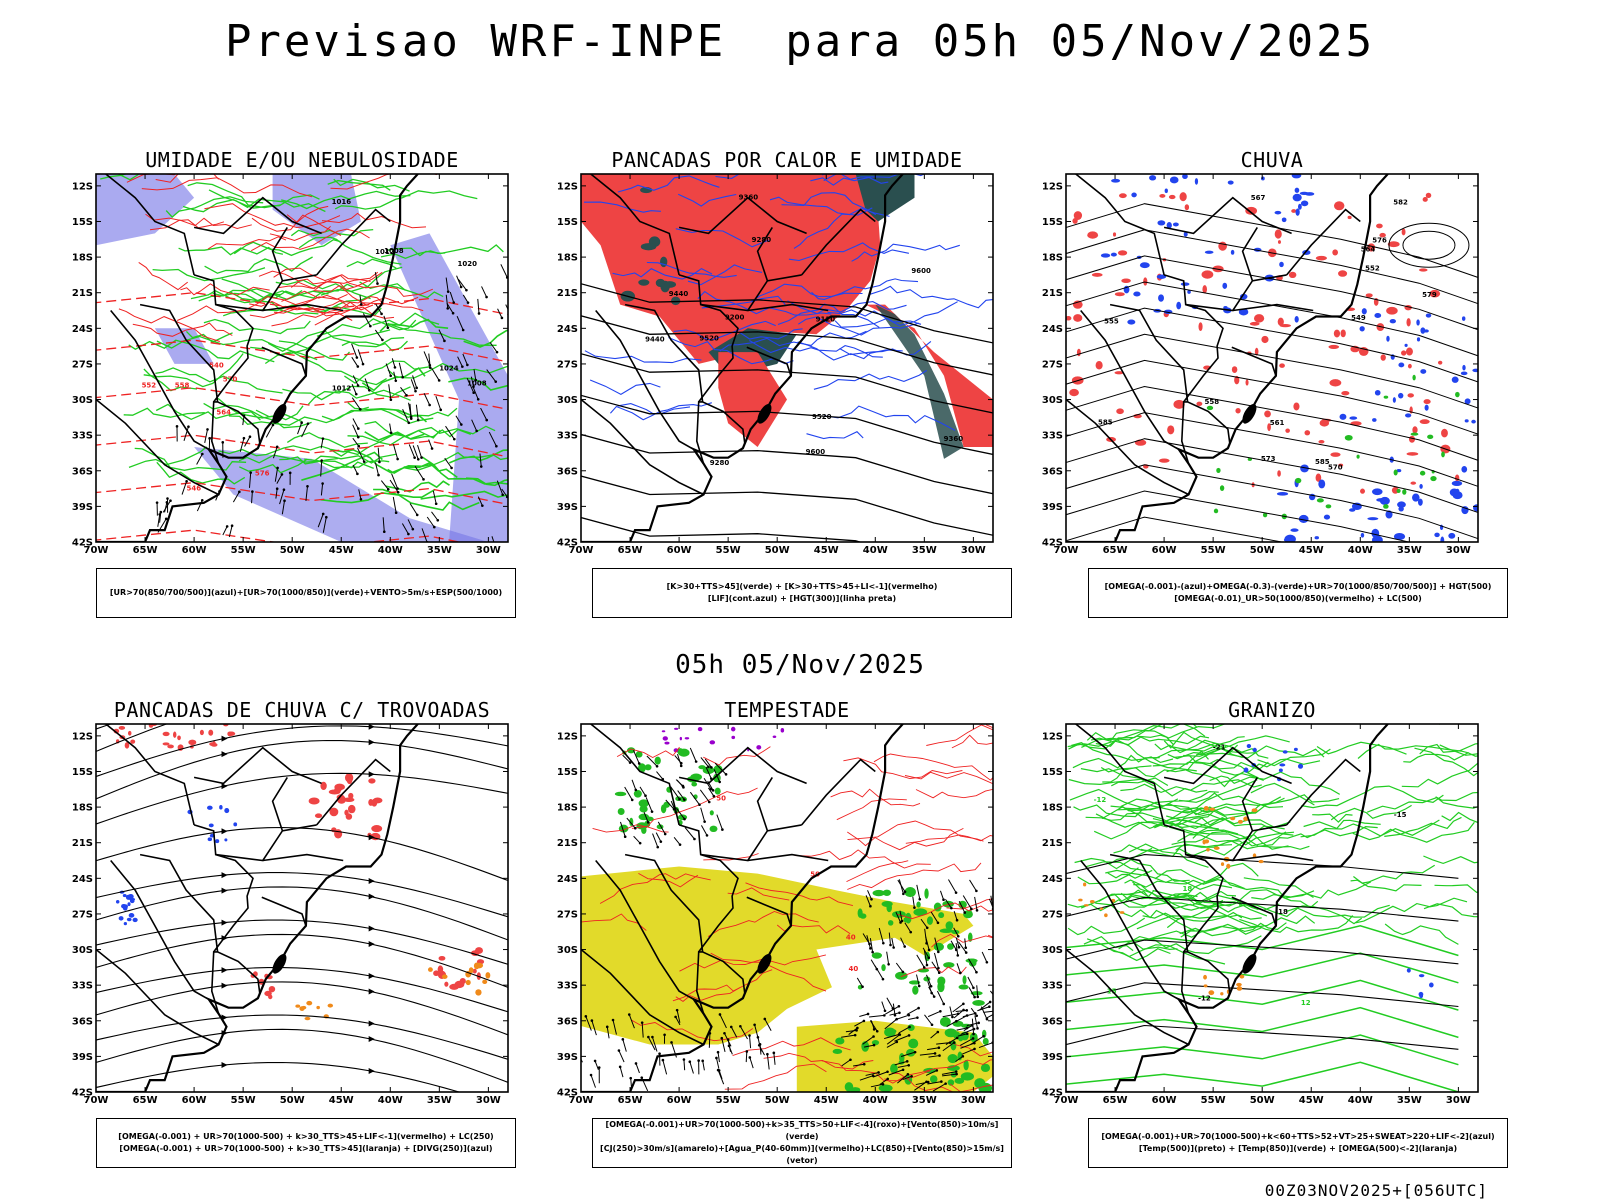 Image resolution: width=1600 pixels, height=1200 pixels. Describe the element at coordinates (1272, 710) in the screenshot. I see `panel-title-granizo: GRANIZO` at that location.